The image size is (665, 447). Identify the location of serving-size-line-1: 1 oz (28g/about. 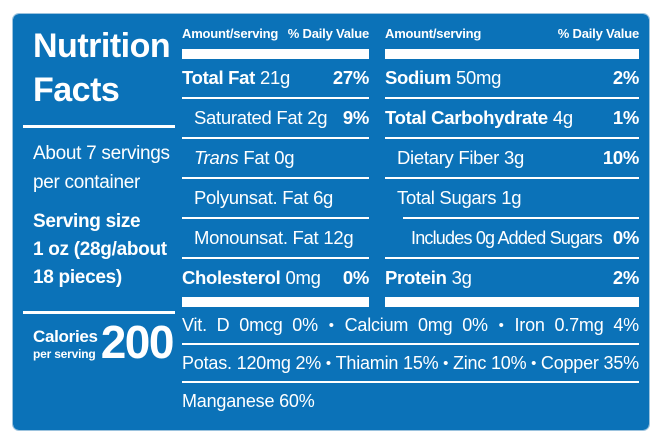
(100, 249).